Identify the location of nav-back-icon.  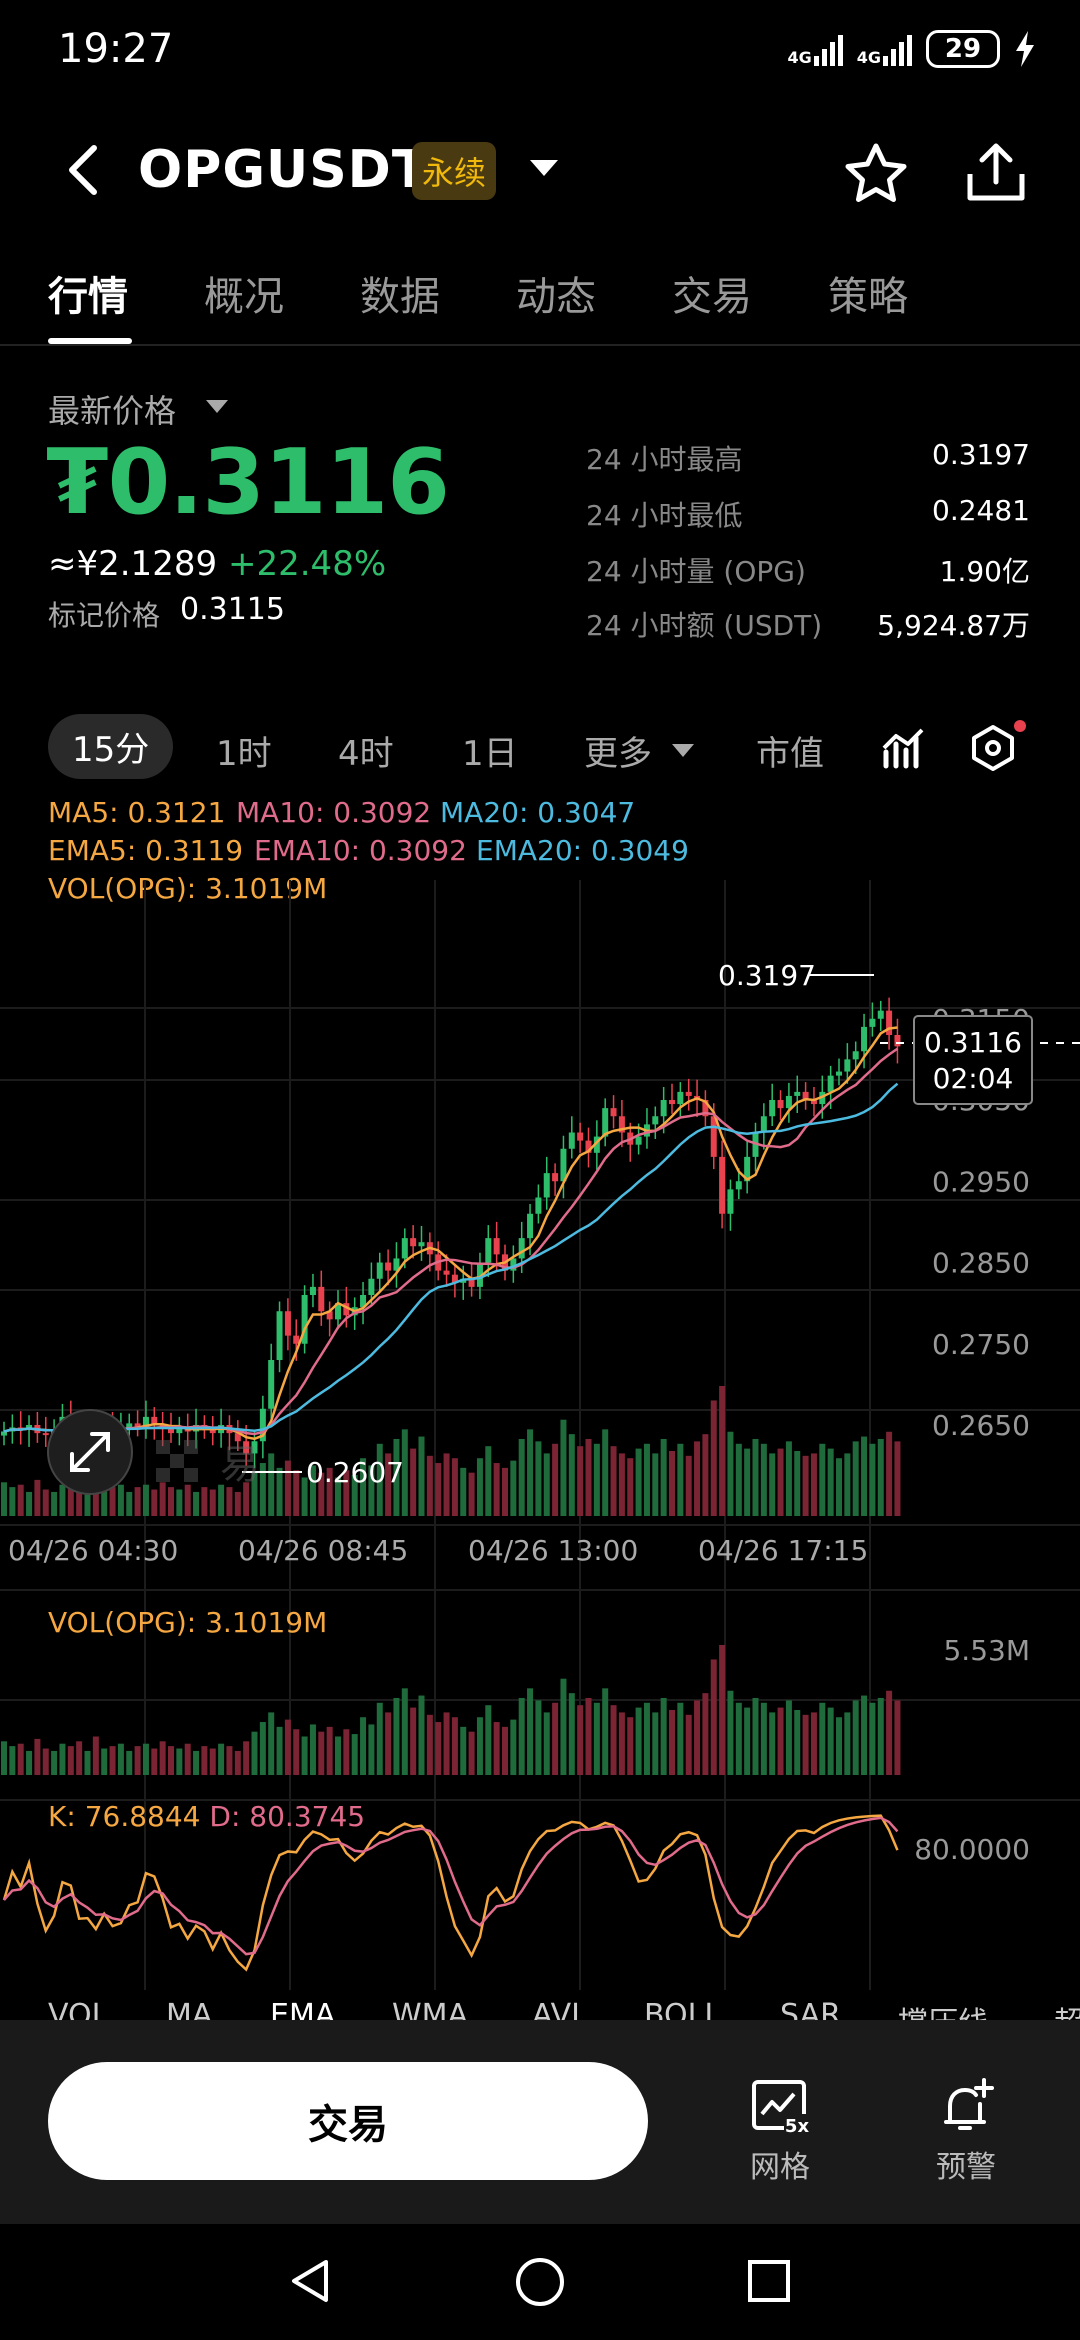
(311, 2281).